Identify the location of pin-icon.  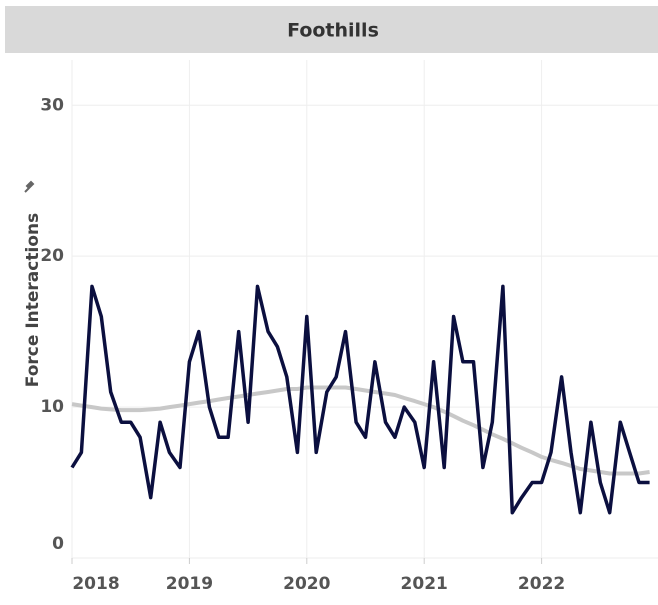
(29, 186).